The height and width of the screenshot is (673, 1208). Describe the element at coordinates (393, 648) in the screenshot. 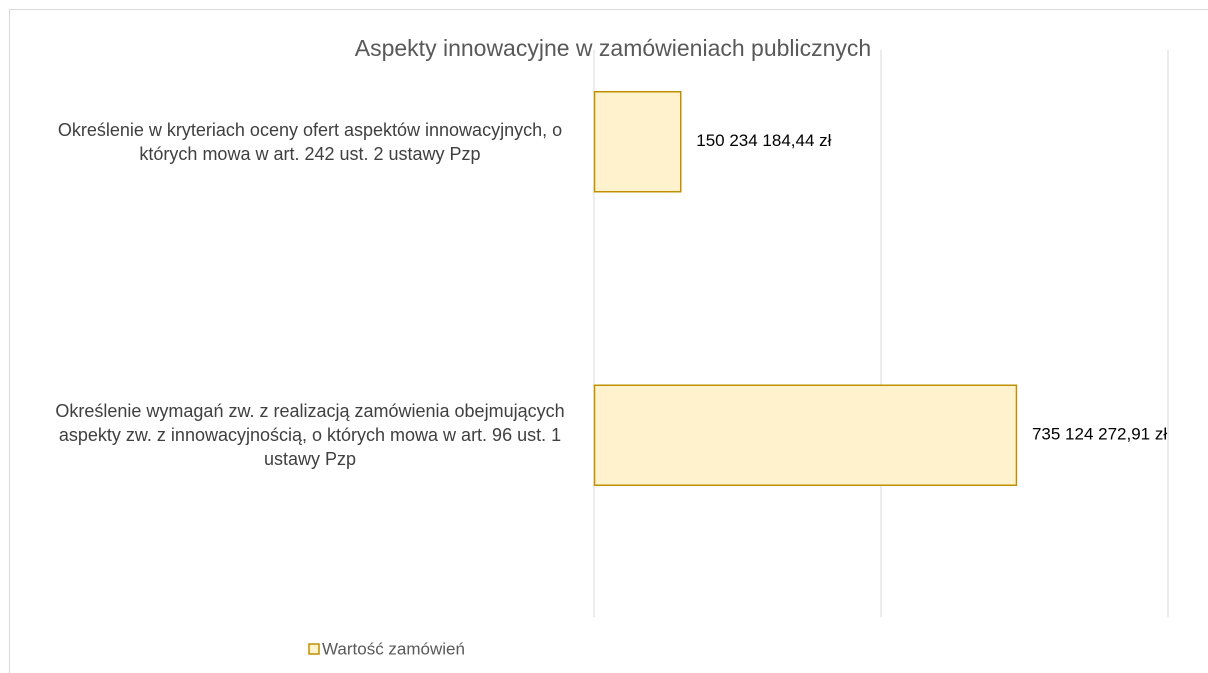

I see `legend-label: Wartość zamówień` at that location.